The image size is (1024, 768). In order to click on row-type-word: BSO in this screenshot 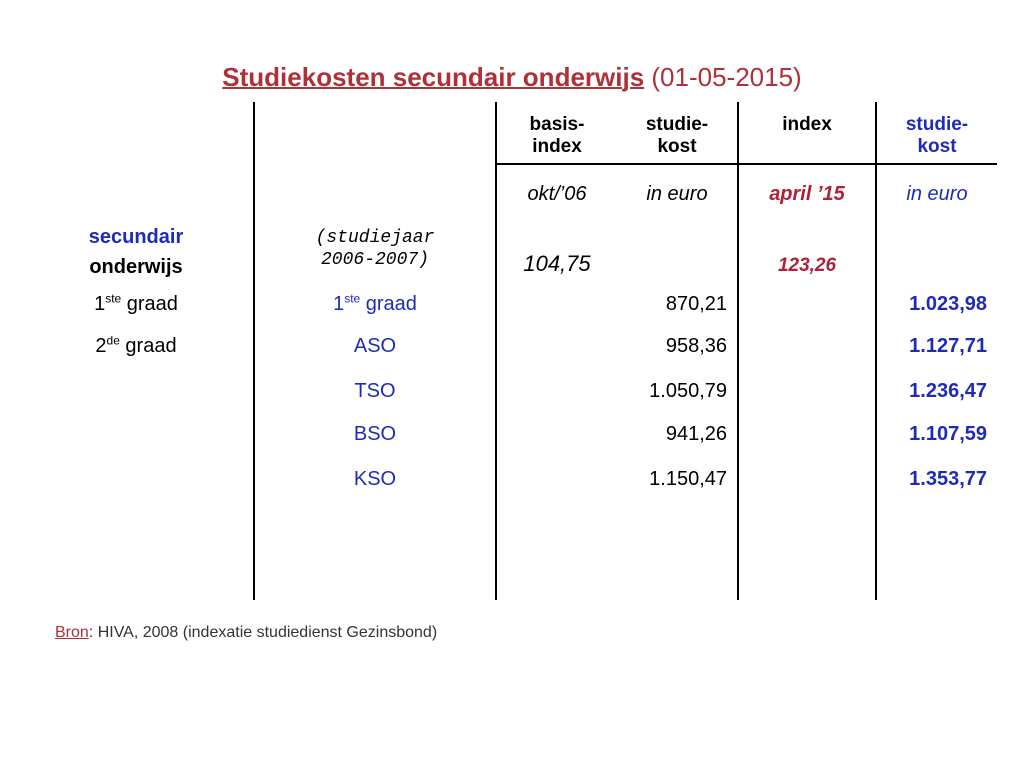, I will do `click(375, 434)`.